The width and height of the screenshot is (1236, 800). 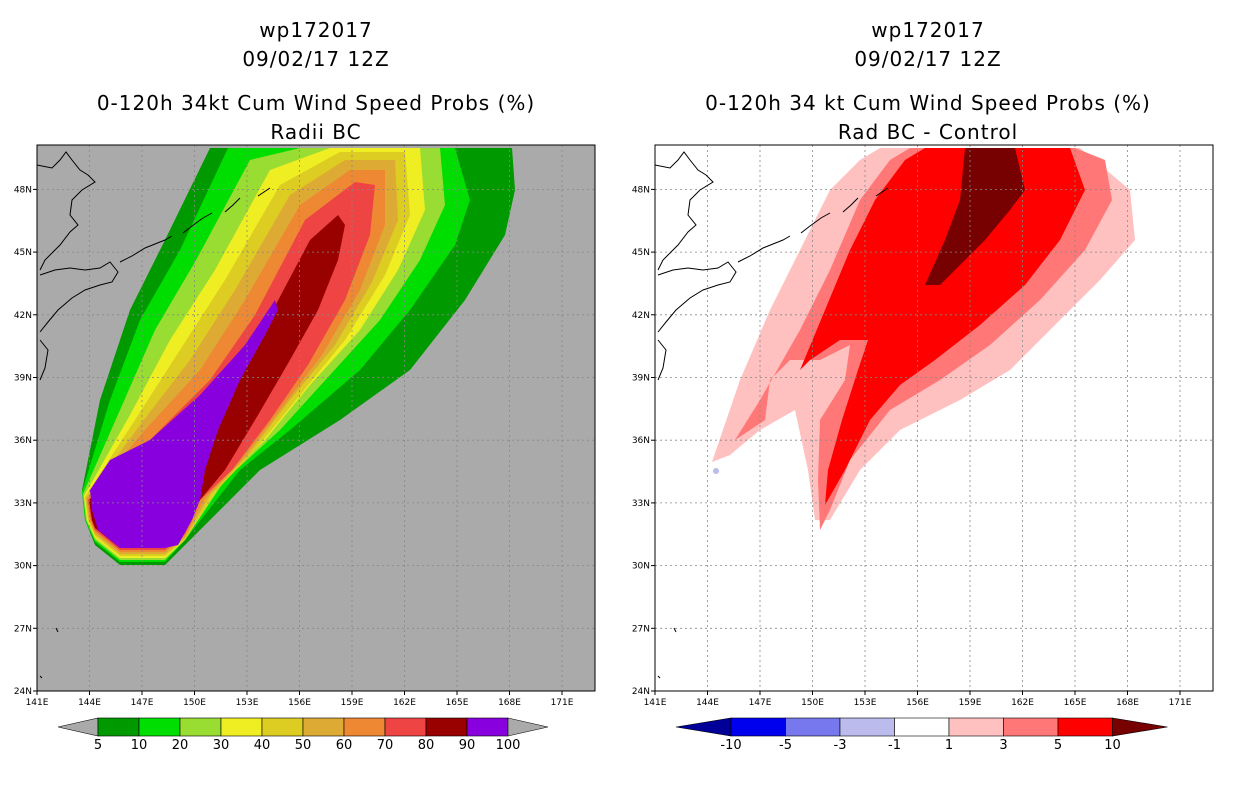 What do you see at coordinates (1003, 745) in the screenshot?
I see `colorbar-label: 3` at bounding box center [1003, 745].